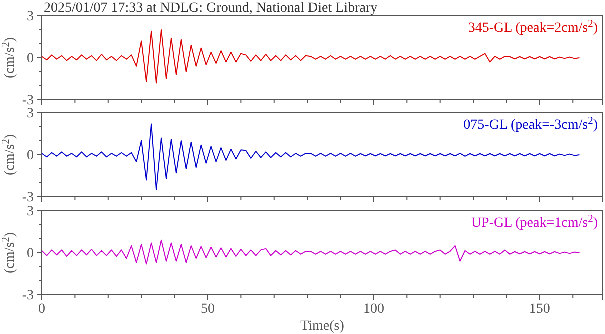 Image resolution: width=605 pixels, height=334 pixels. Describe the element at coordinates (322, 326) in the screenshot. I see `x-axis-title: Time(s)` at that location.